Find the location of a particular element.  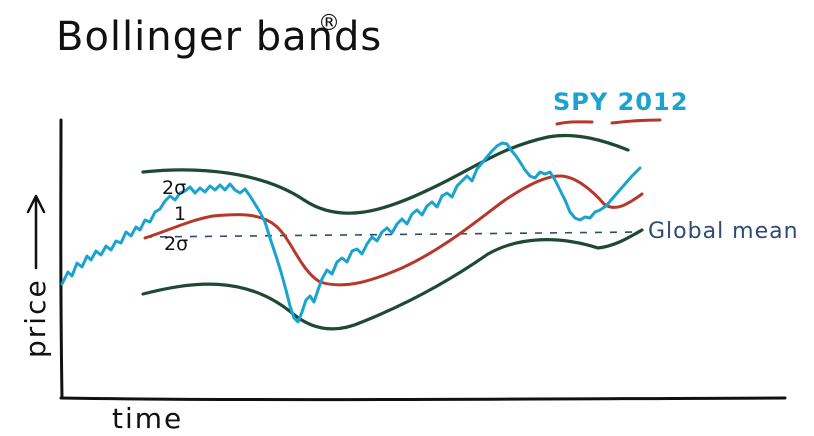

y-axis is located at coordinates (61, 259).